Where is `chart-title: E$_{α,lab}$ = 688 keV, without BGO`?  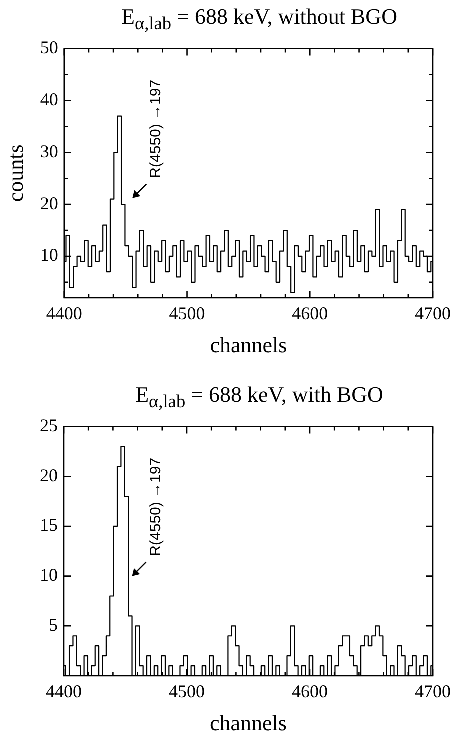
chart-title: E$_{α,lab}$ = 688 keV, without BGO is located at coordinates (259, 18).